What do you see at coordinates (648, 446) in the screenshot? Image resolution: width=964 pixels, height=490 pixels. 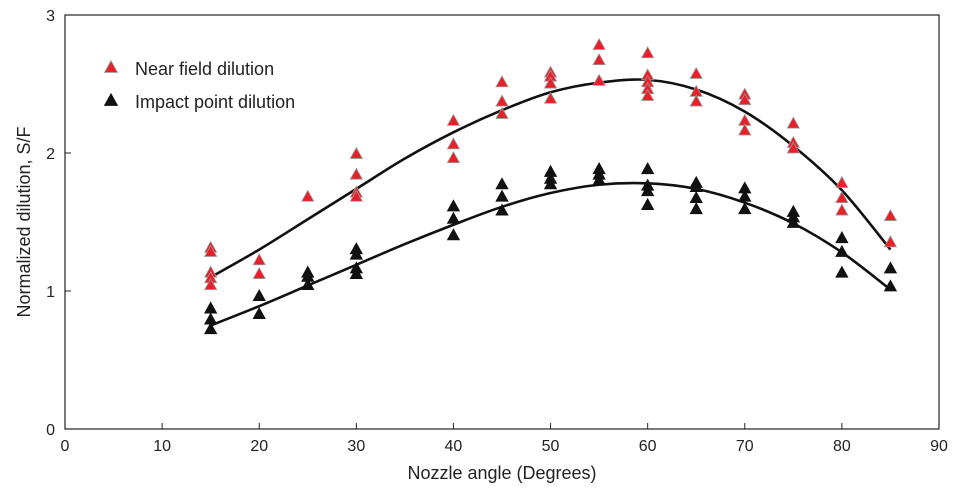 I see `x-tick-label: 60` at bounding box center [648, 446].